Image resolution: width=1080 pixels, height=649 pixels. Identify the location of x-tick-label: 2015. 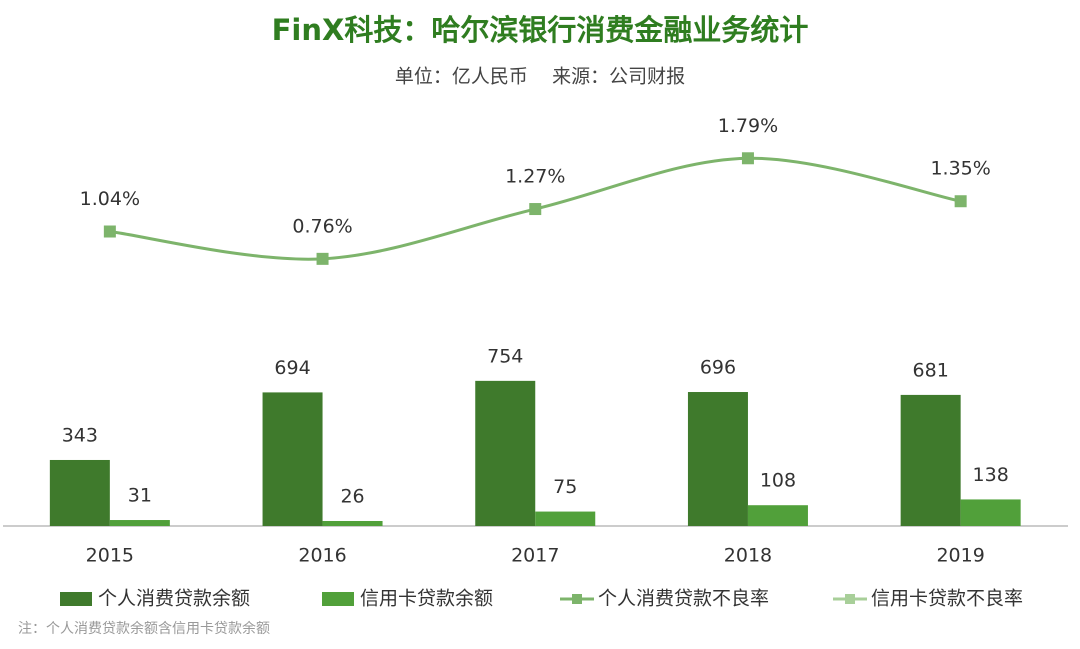
(110, 556).